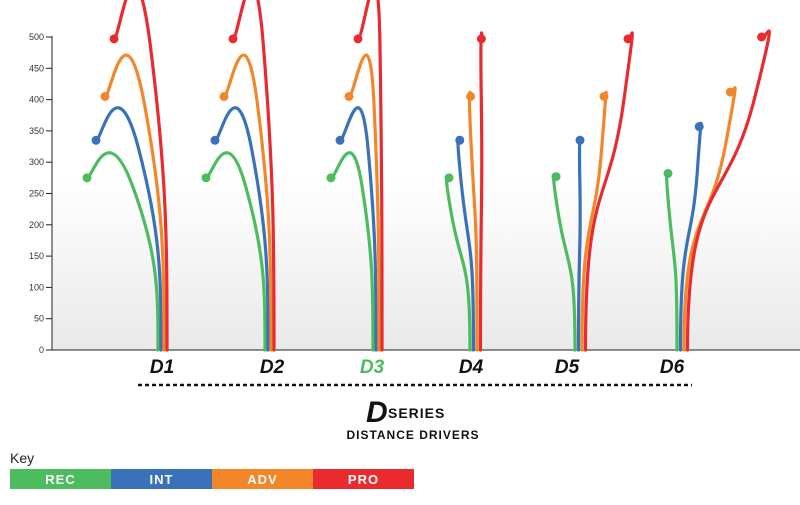 The height and width of the screenshot is (505, 800). What do you see at coordinates (224, 96) in the screenshot?
I see `flight-endpoint-adv-d2` at bounding box center [224, 96].